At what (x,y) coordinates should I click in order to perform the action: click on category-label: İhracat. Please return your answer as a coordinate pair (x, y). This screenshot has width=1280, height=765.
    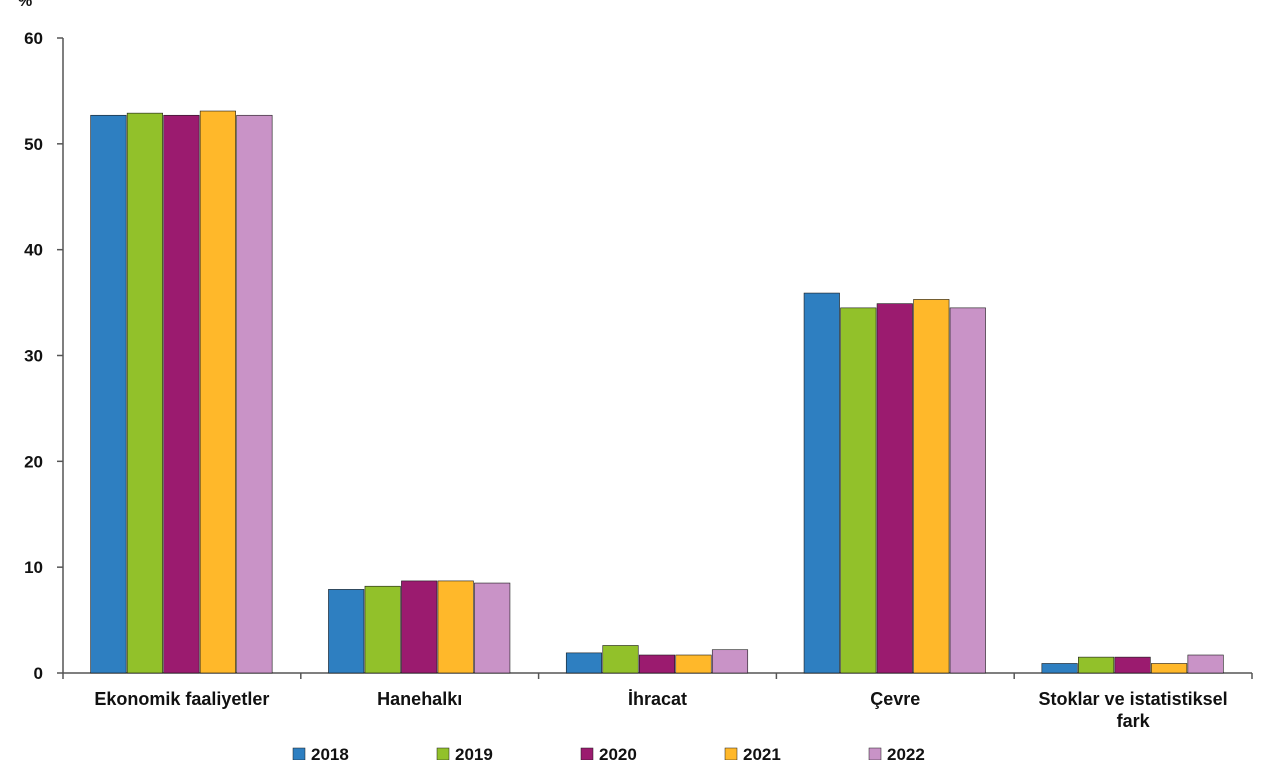
    Looking at the image, I should click on (657, 699).